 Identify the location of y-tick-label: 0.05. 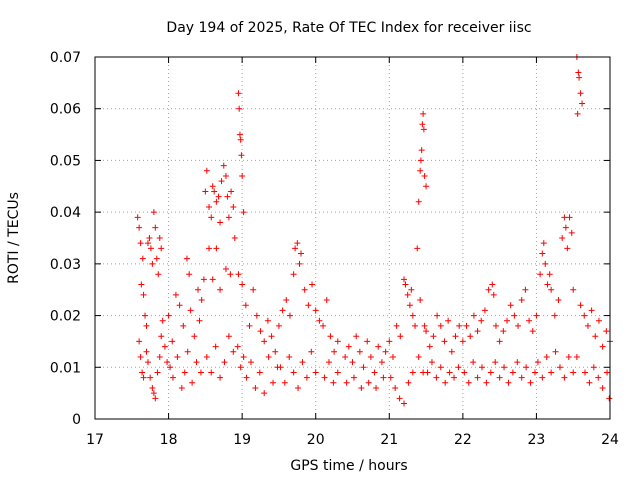
(65, 161).